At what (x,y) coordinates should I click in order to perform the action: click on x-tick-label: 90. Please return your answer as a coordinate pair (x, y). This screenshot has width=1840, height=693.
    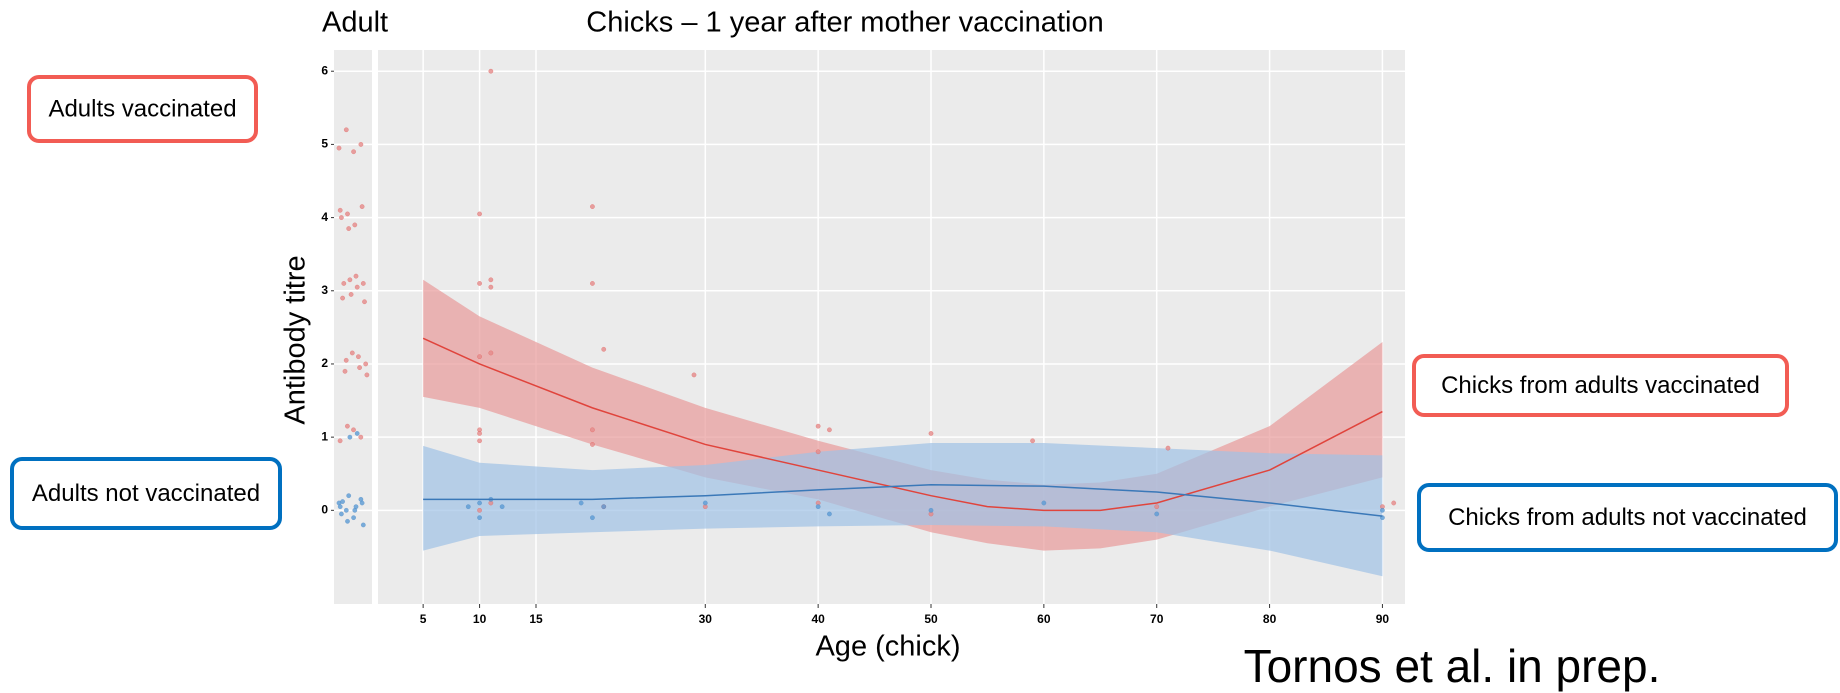
    Looking at the image, I should click on (1383, 619).